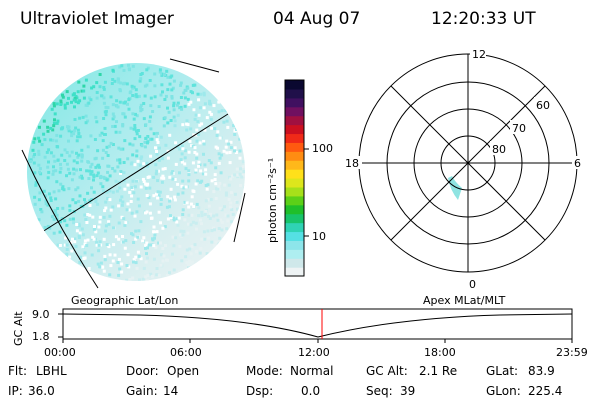  Describe the element at coordinates (379, 391) in the screenshot. I see `seq-label: Seq:` at that location.